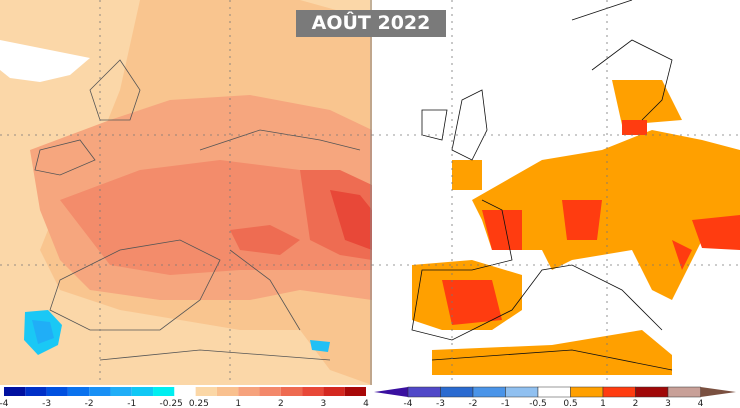  I want to click on left-colorbar: -4 -3 -2 -1 -0.25 0.25 1 2 3 4, so click(185, 396).